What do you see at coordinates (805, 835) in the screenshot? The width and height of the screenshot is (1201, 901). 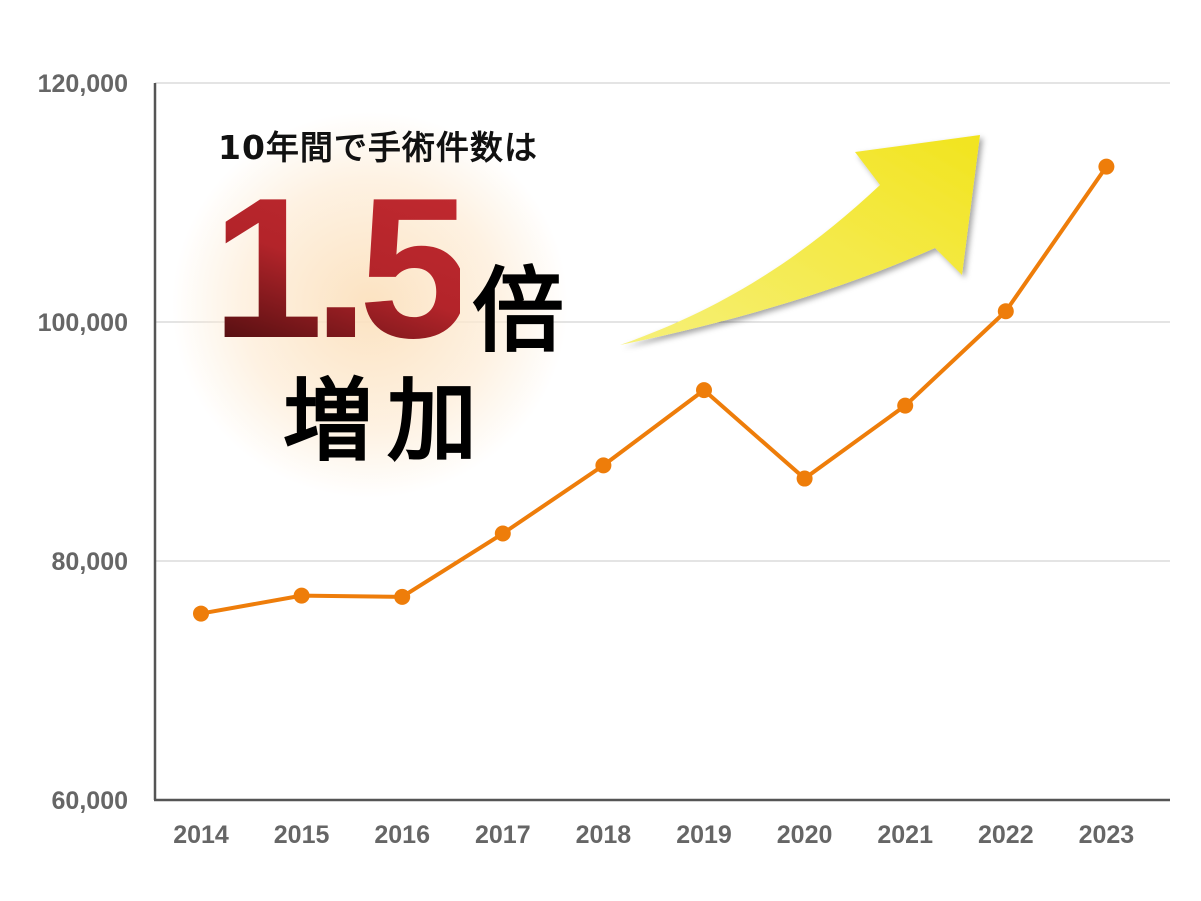 I see `x-tick-label: 2020` at bounding box center [805, 835].